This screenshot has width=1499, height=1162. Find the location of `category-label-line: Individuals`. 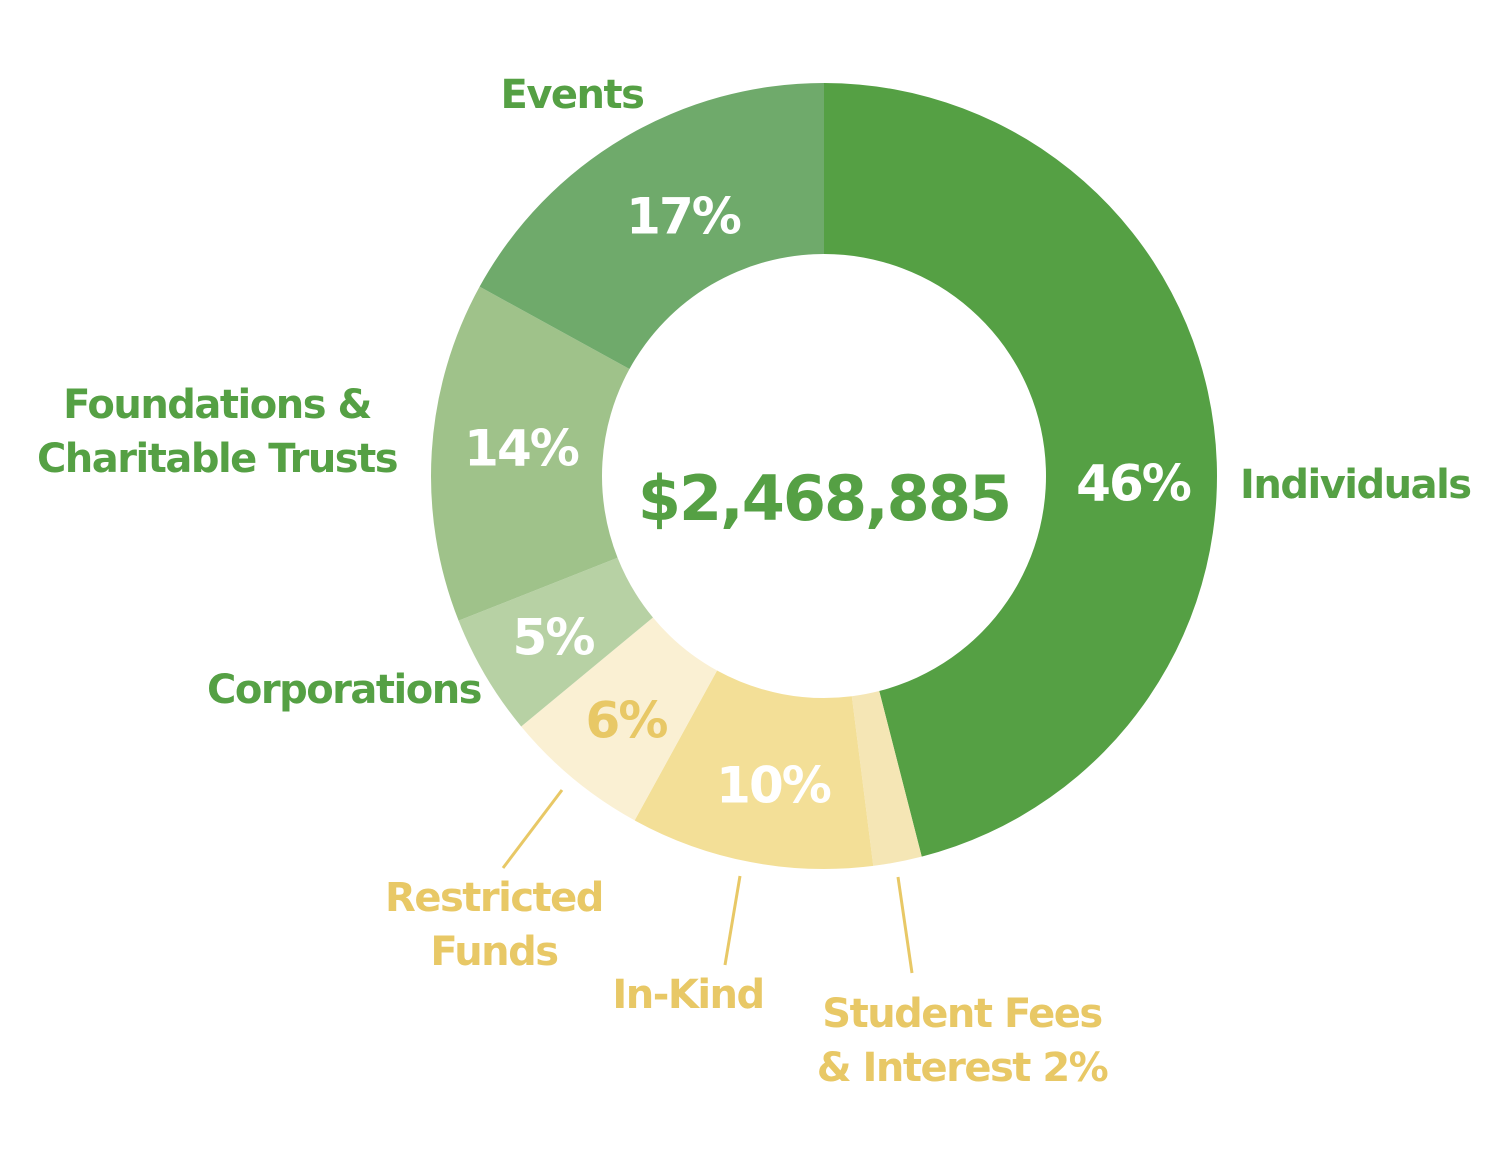

category-label-line: Individuals is located at coordinates (1355, 485).